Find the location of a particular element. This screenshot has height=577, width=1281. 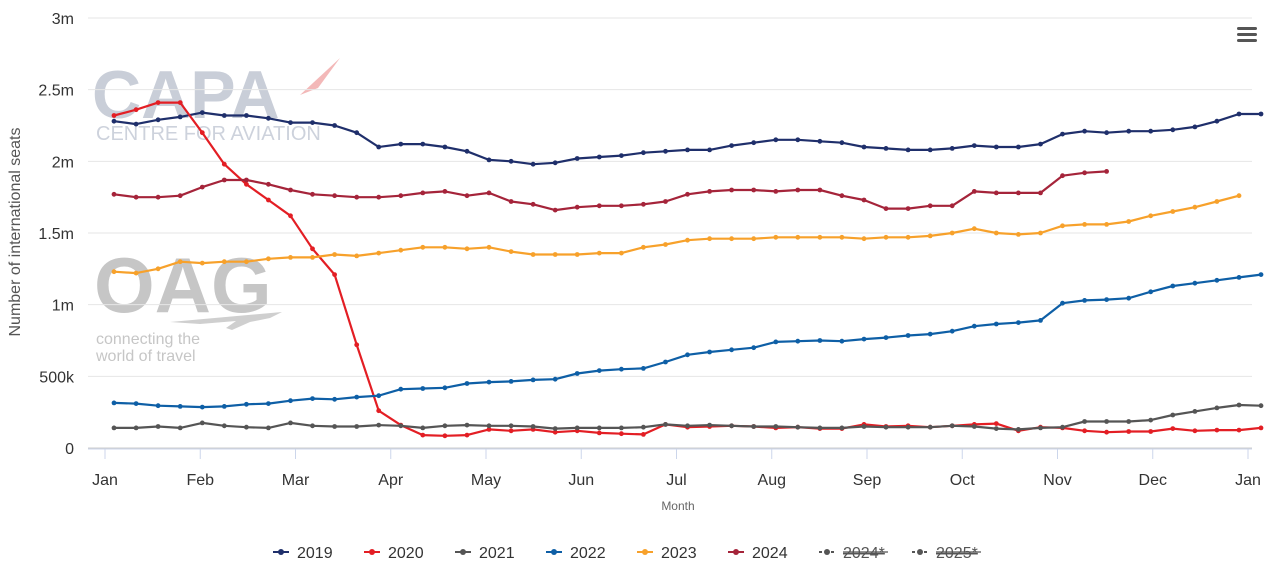

legend-item-2020: 2020 is located at coordinates (394, 553).